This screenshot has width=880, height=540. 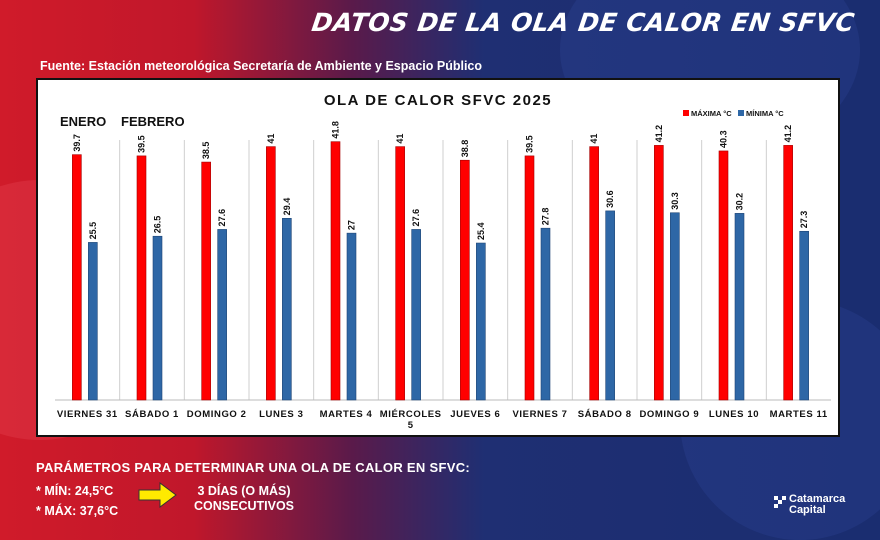 What do you see at coordinates (675, 201) in the screenshot?
I see `data-label: 30.3` at bounding box center [675, 201].